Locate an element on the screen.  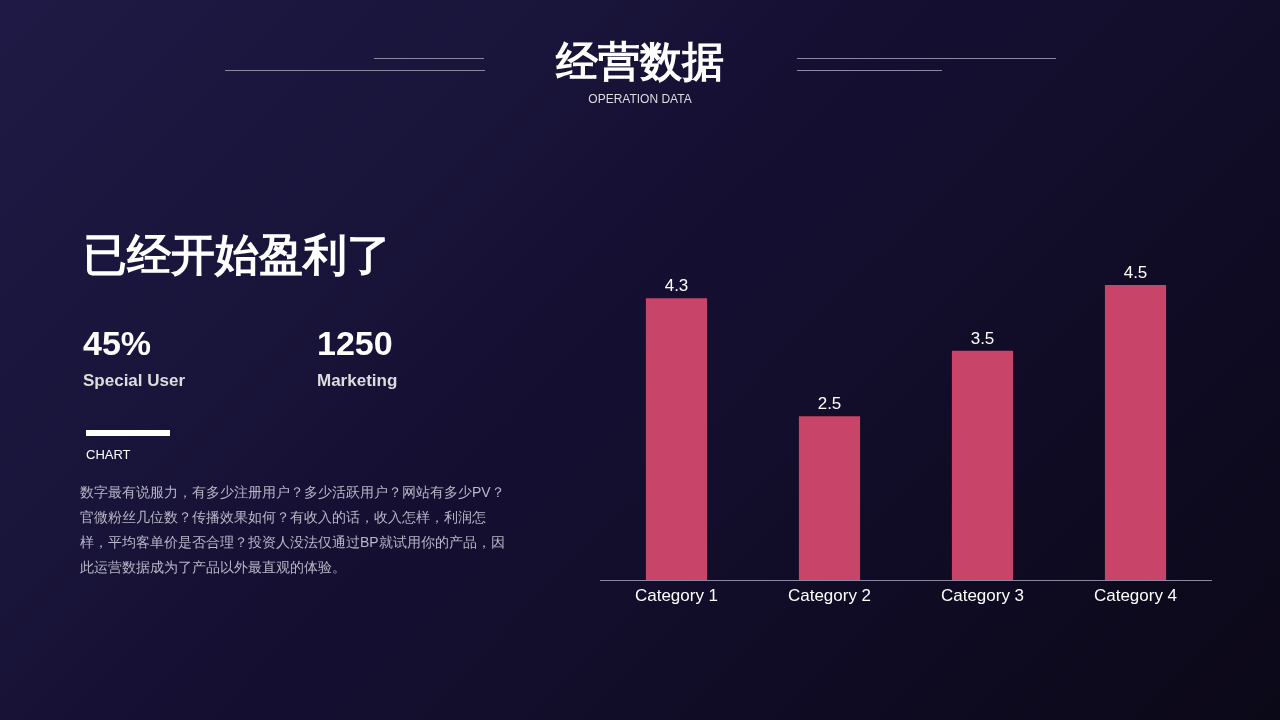
text: Marketing is located at coordinates (357, 381).